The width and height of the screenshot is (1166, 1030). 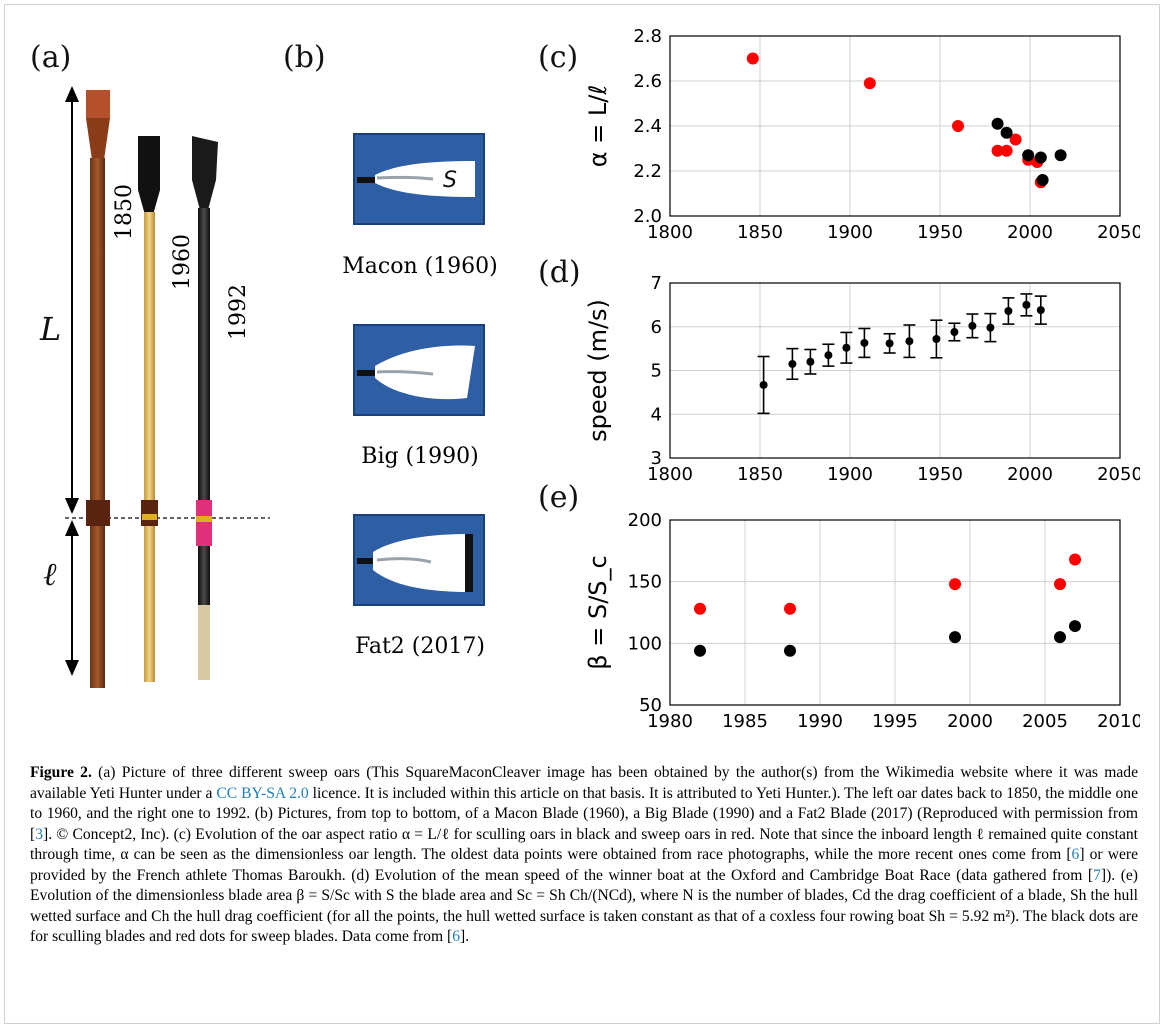 What do you see at coordinates (456, 936) in the screenshot?
I see `caption-ref-6-second: 6` at bounding box center [456, 936].